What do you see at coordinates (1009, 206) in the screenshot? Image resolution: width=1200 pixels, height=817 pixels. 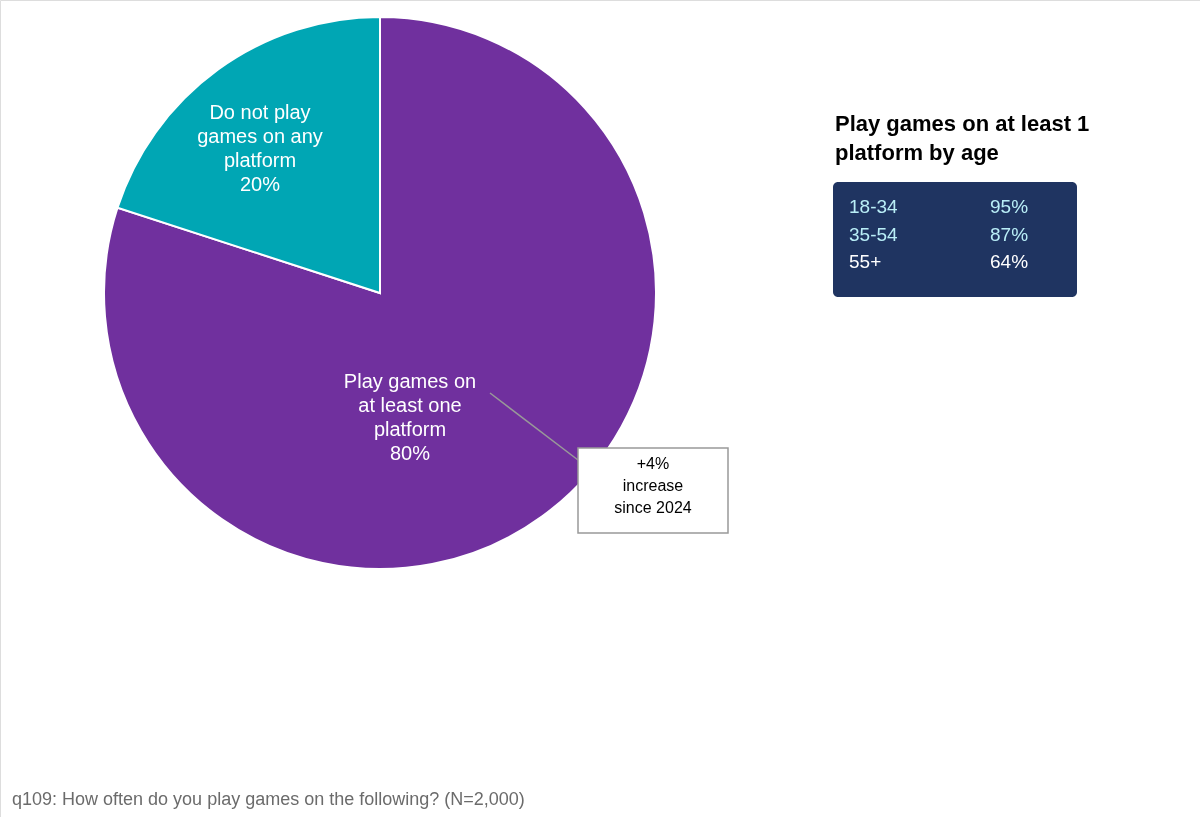 I see `data-label: 95%` at bounding box center [1009, 206].